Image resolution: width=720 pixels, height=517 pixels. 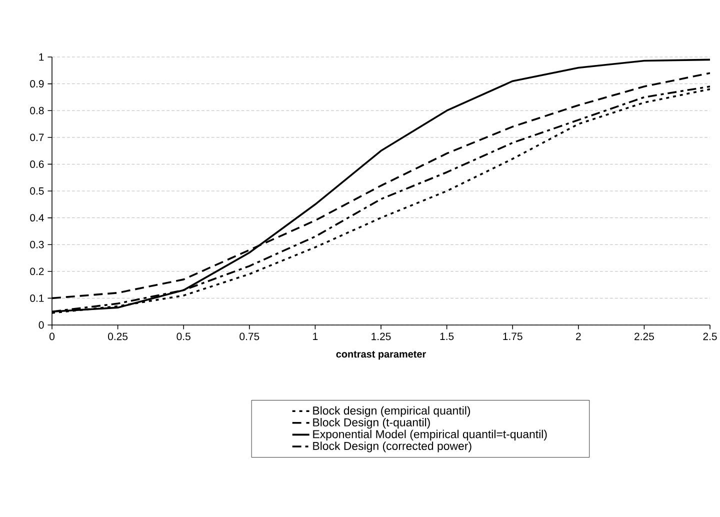 What do you see at coordinates (37, 164) in the screenshot?
I see `y-tick-label: 0.6` at bounding box center [37, 164].